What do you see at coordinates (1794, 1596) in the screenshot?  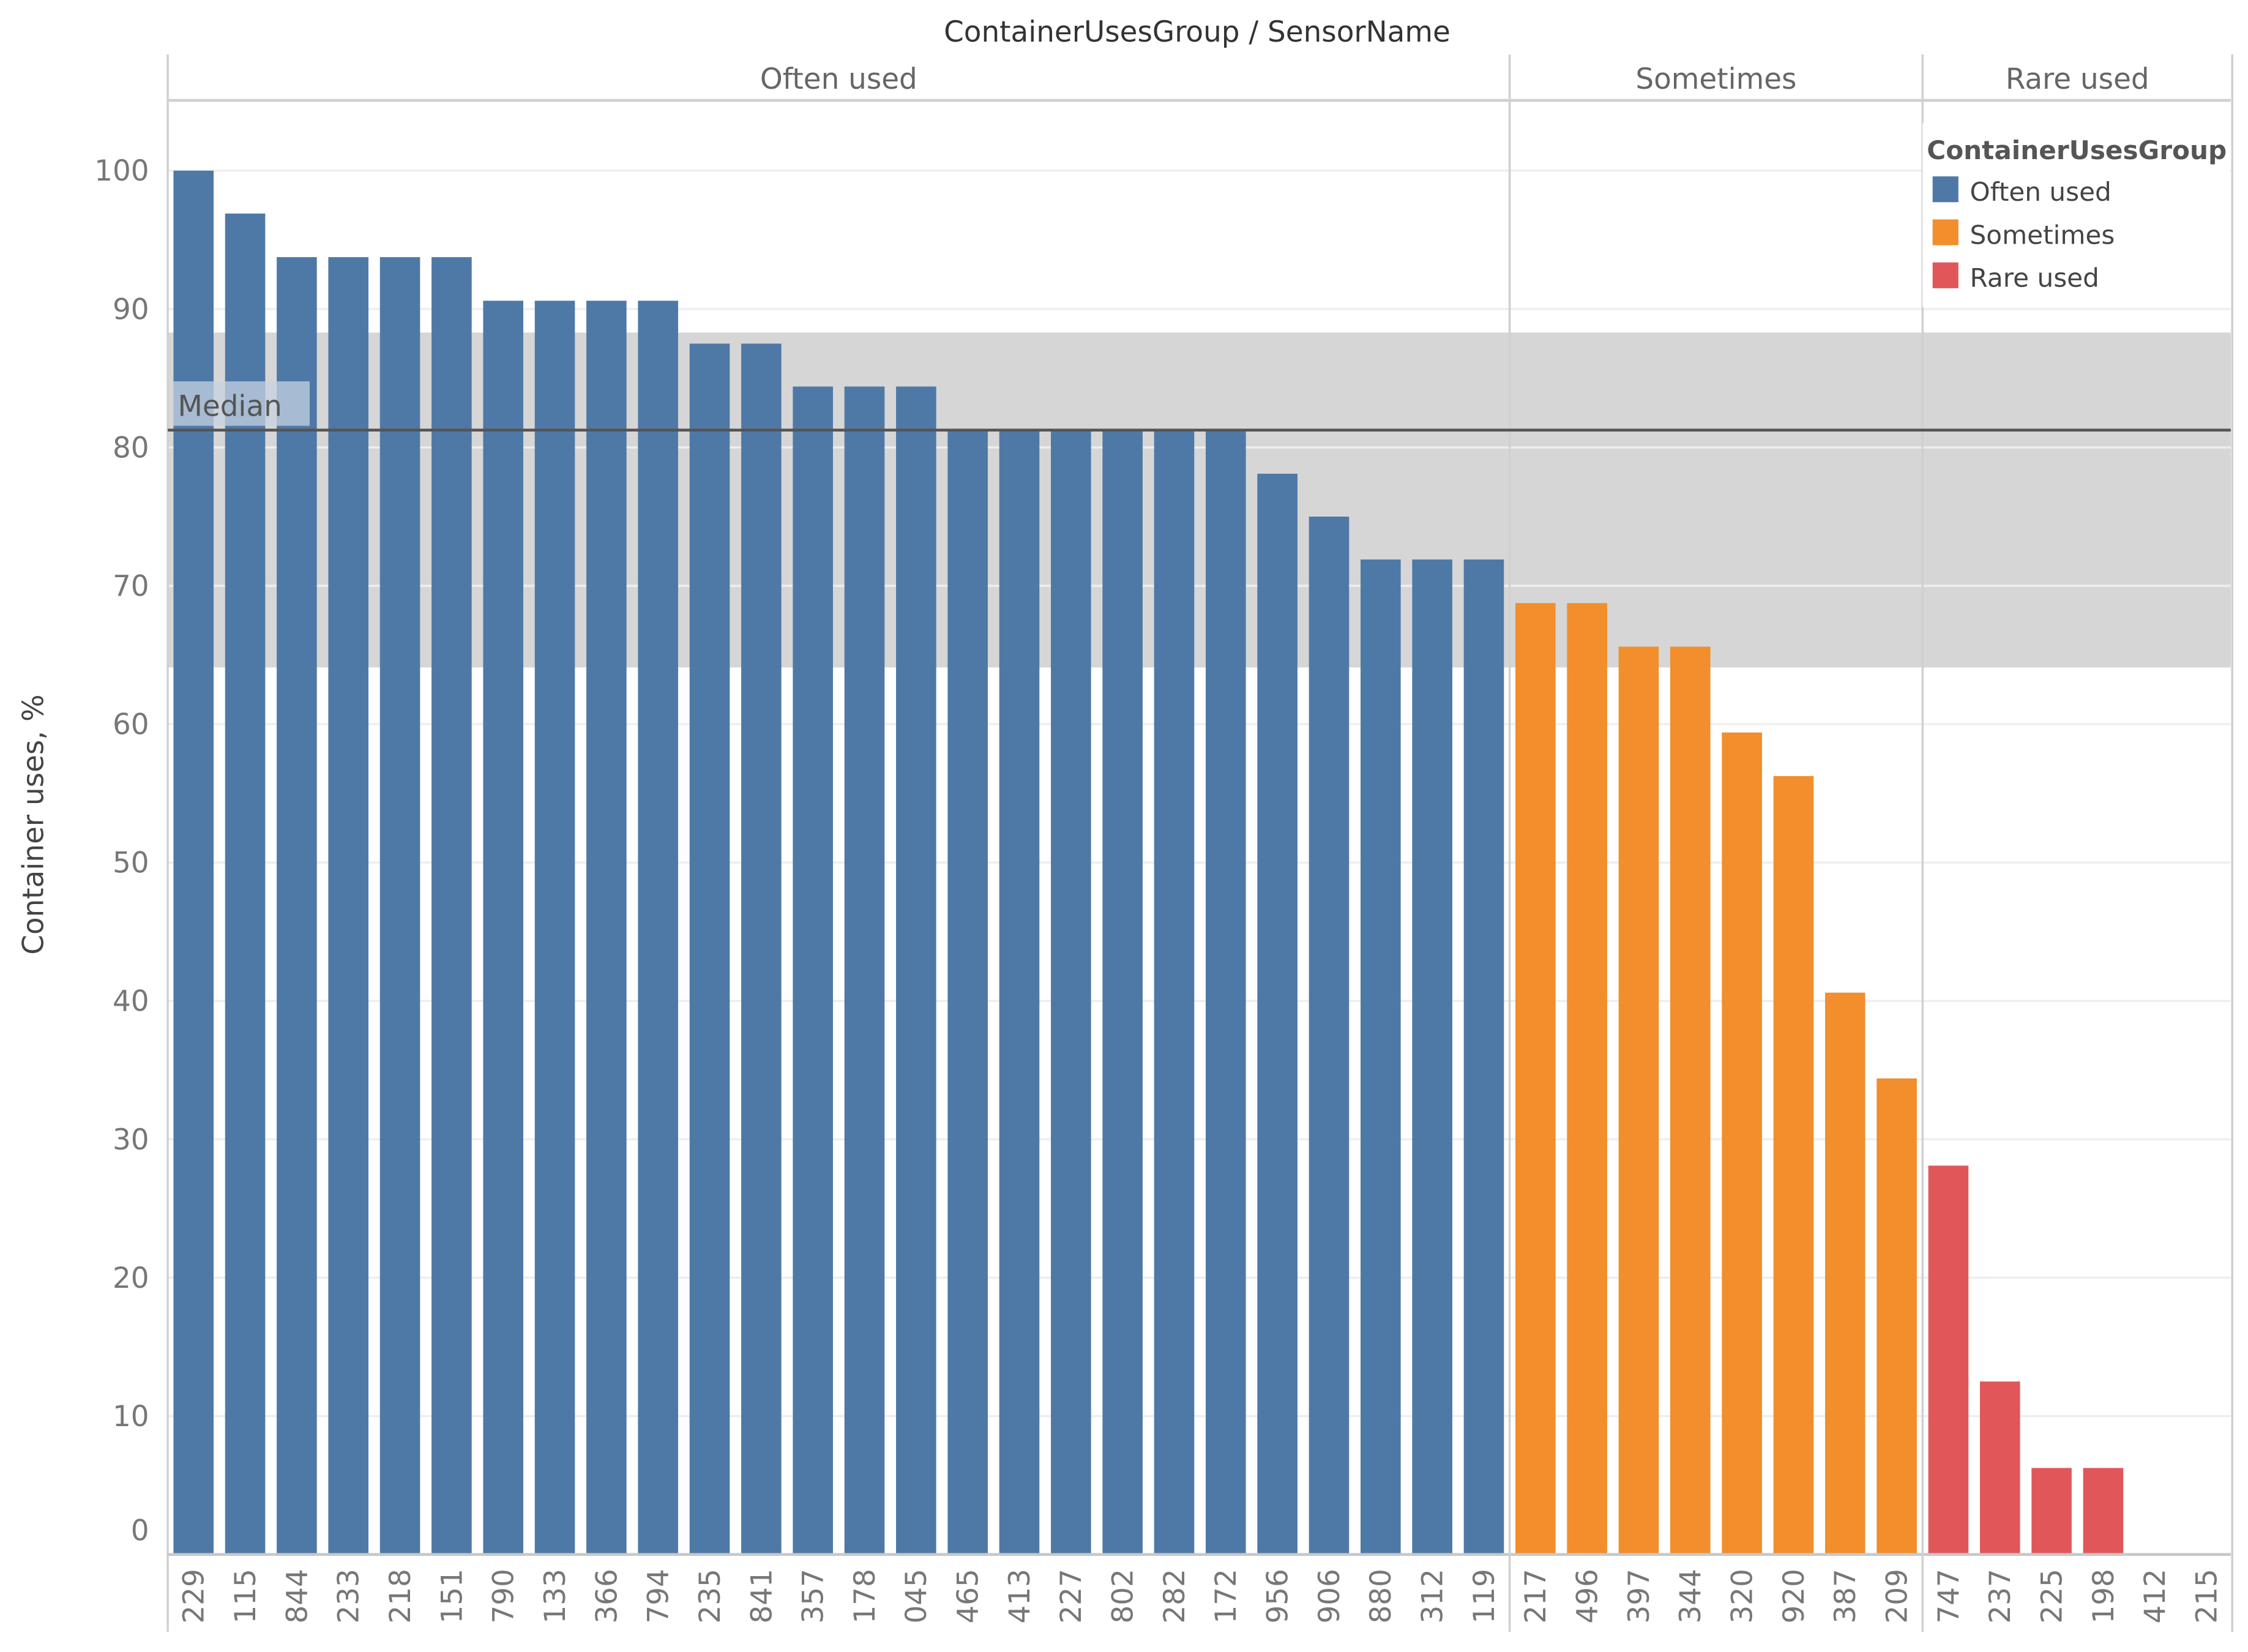 I see `x-tick-label: 920` at bounding box center [1794, 1596].